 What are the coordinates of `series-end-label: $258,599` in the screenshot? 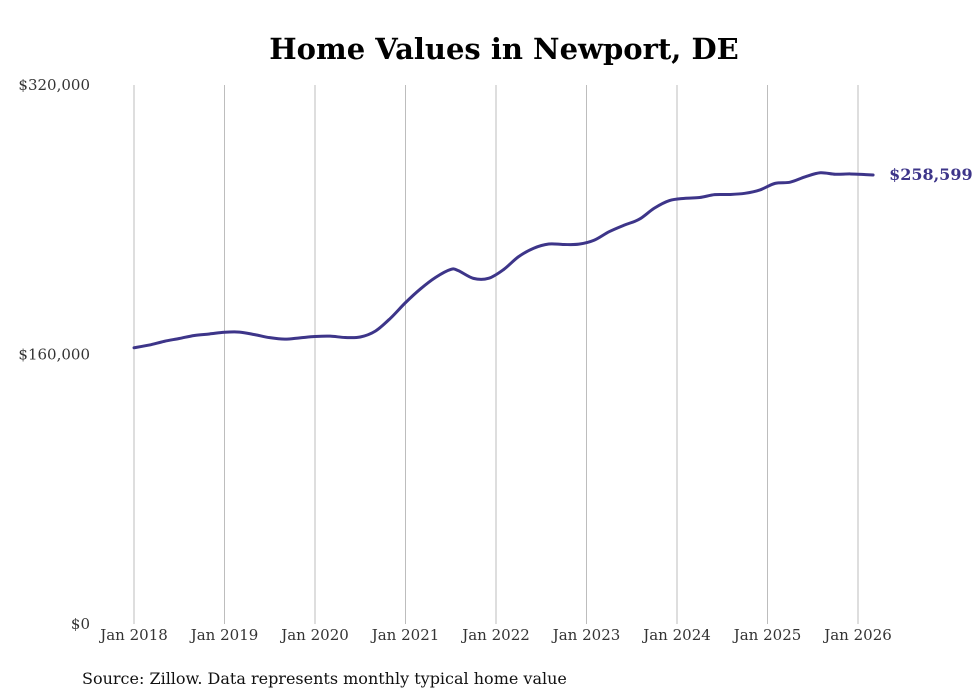 It's located at (931, 174).